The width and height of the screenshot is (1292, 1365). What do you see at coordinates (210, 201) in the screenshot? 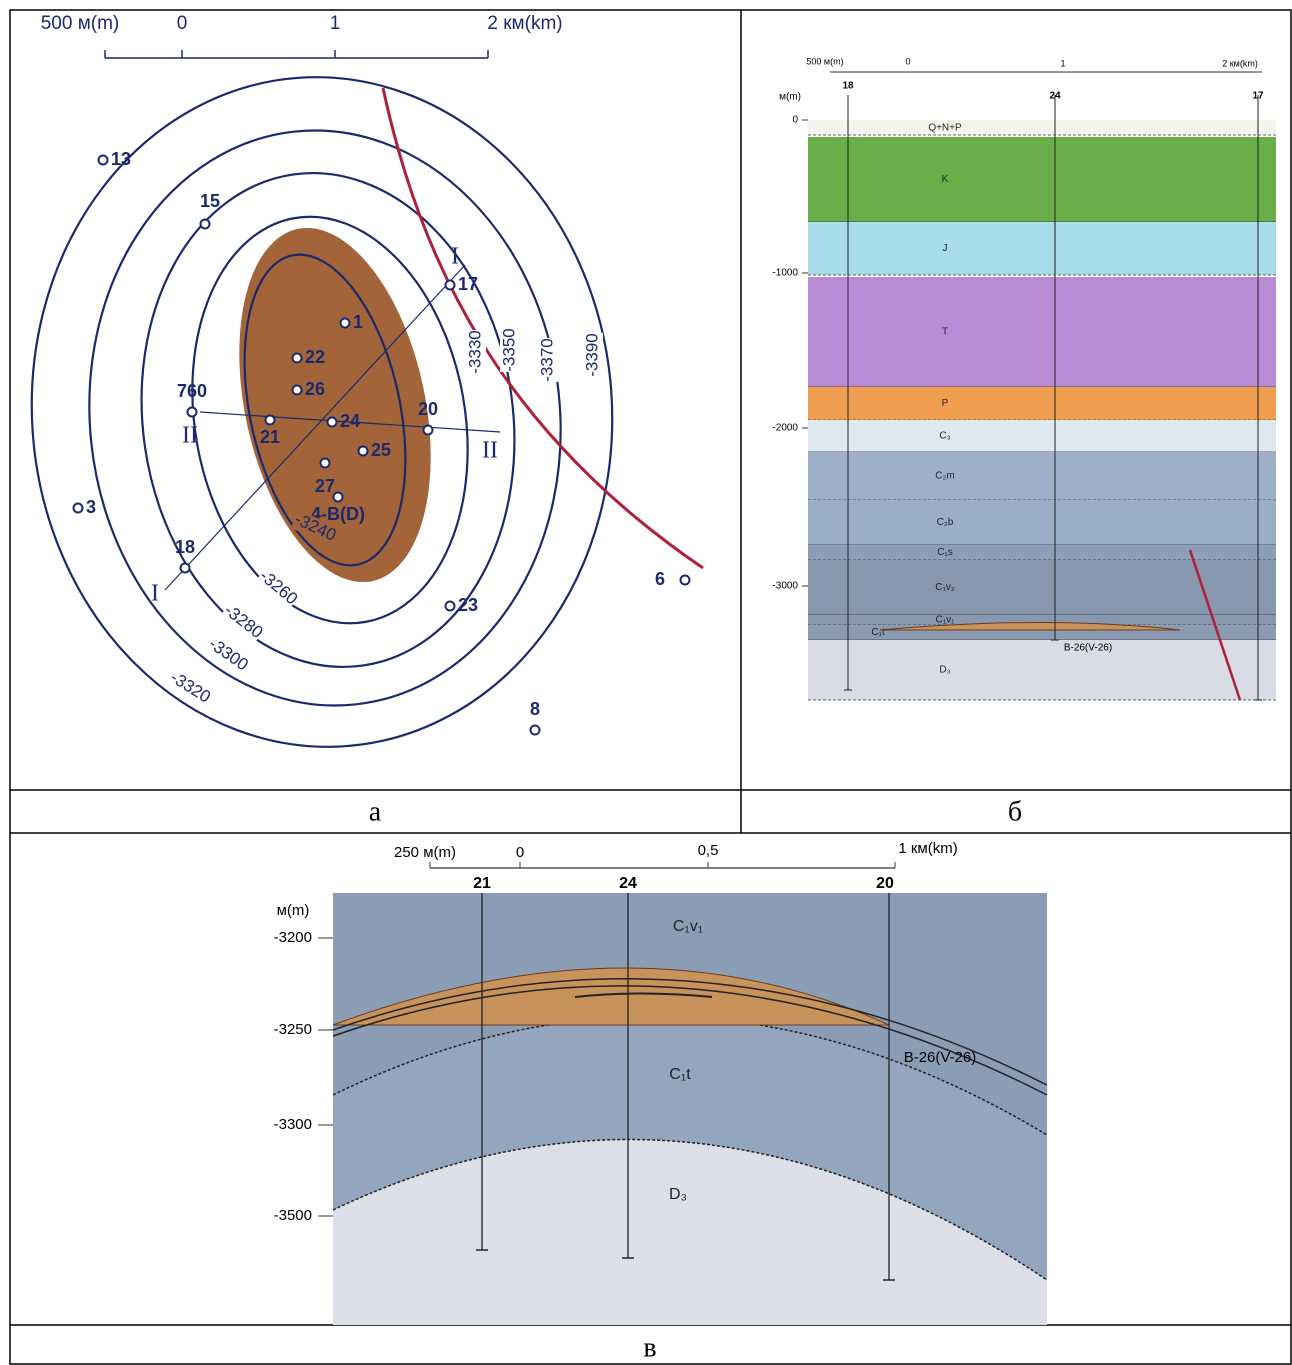
I see `well-label: 15` at bounding box center [210, 201].